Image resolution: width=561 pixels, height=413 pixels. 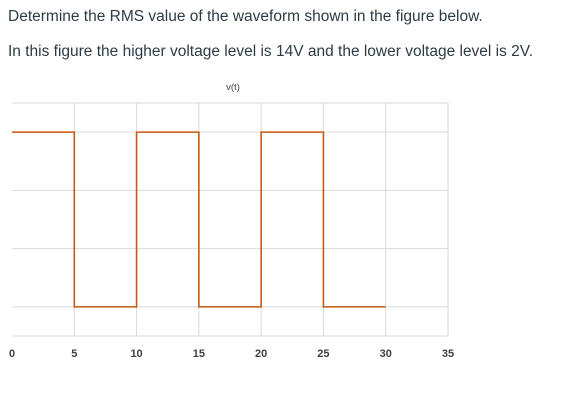 What do you see at coordinates (231, 354) in the screenshot?
I see `x-axis-ticks: 0 5 10 15 20 25 30 35` at bounding box center [231, 354].